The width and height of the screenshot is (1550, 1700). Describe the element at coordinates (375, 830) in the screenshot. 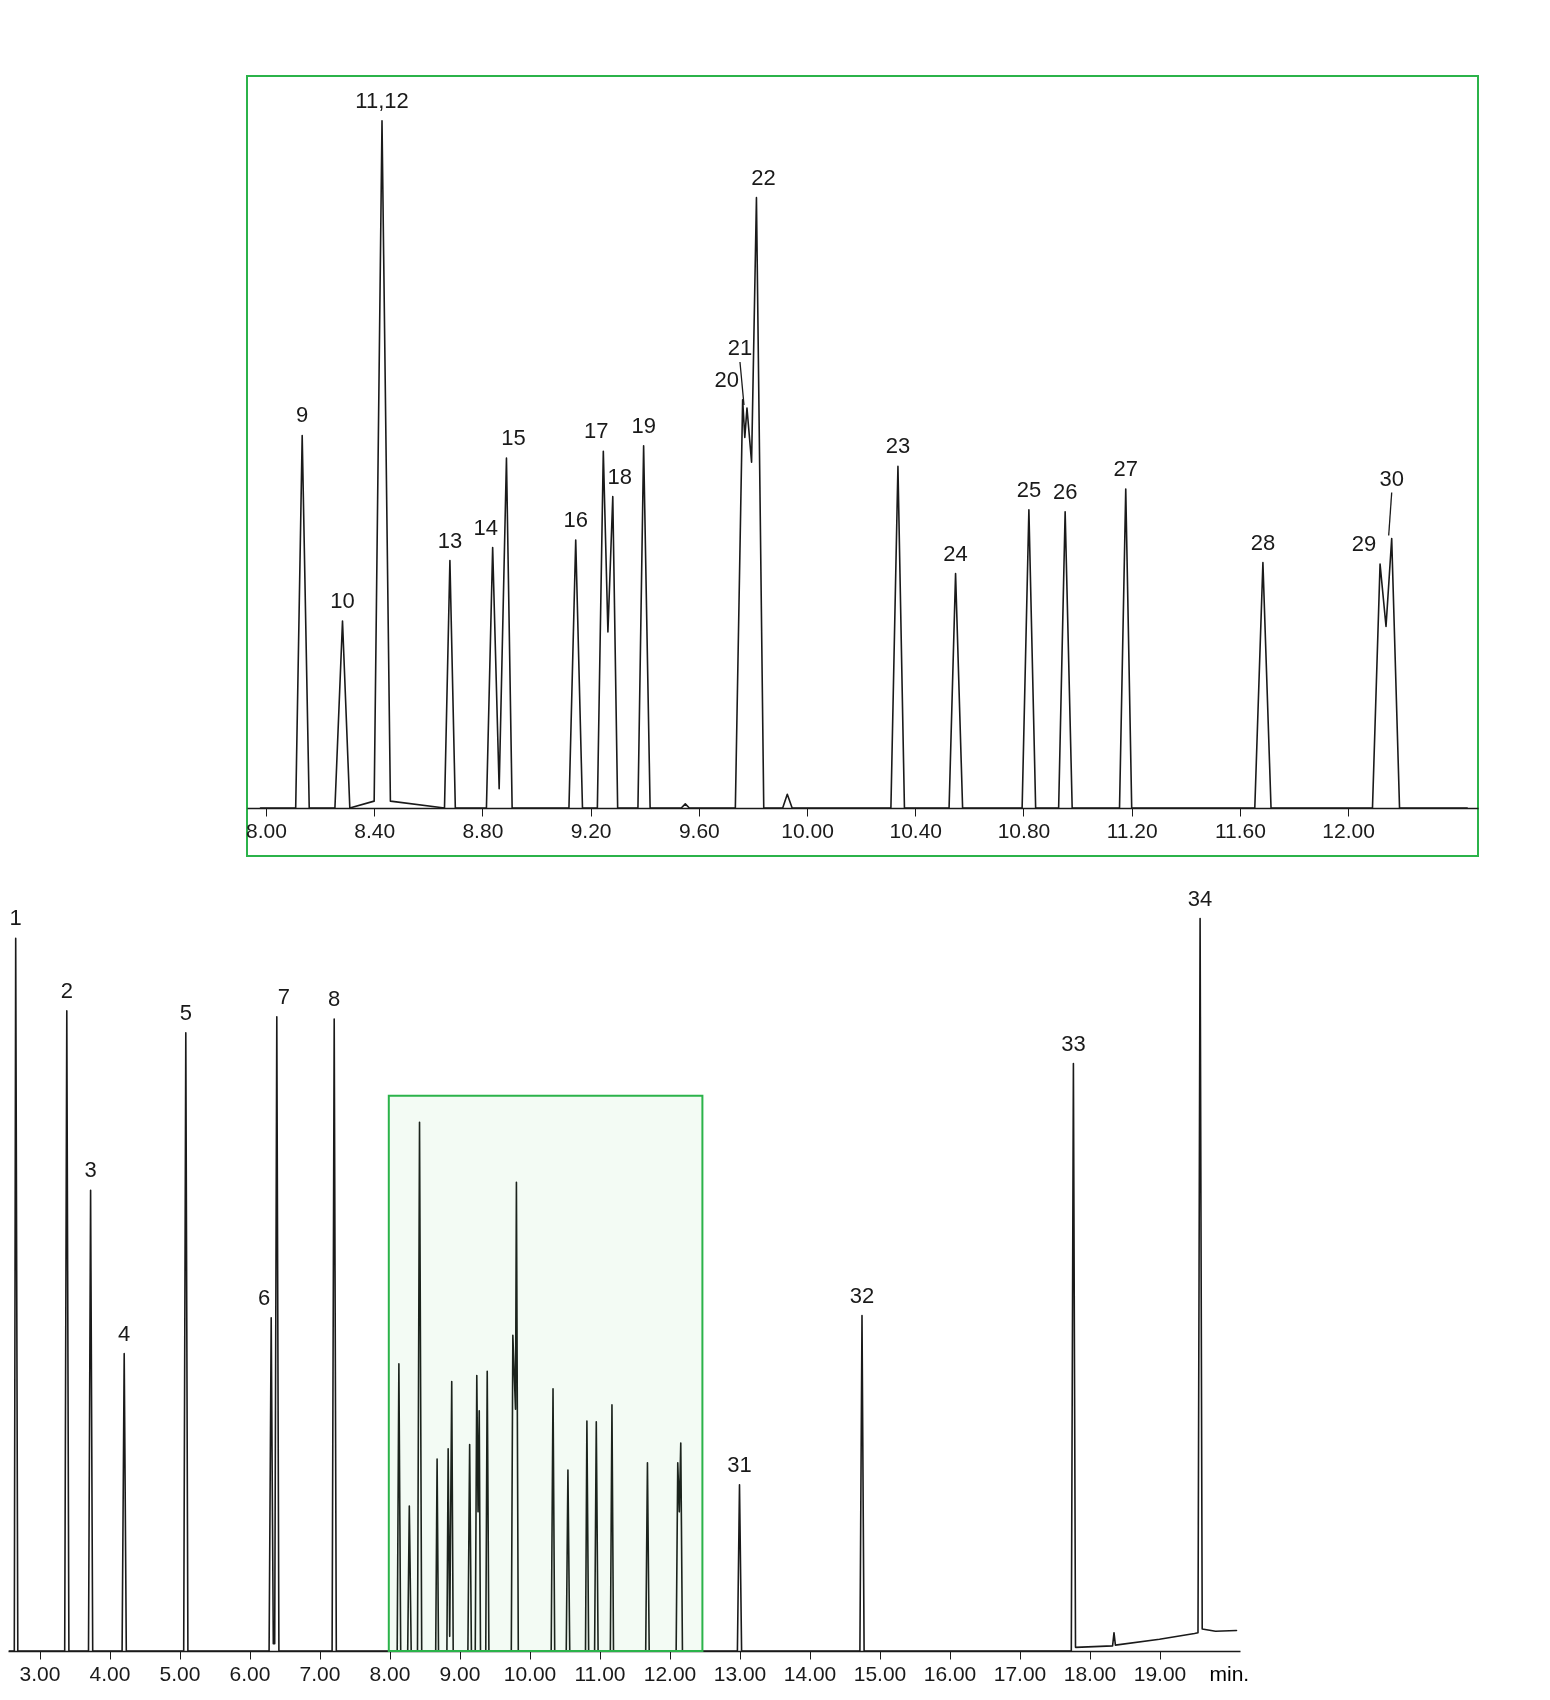

I see `x-tick-label: 8.40` at that location.